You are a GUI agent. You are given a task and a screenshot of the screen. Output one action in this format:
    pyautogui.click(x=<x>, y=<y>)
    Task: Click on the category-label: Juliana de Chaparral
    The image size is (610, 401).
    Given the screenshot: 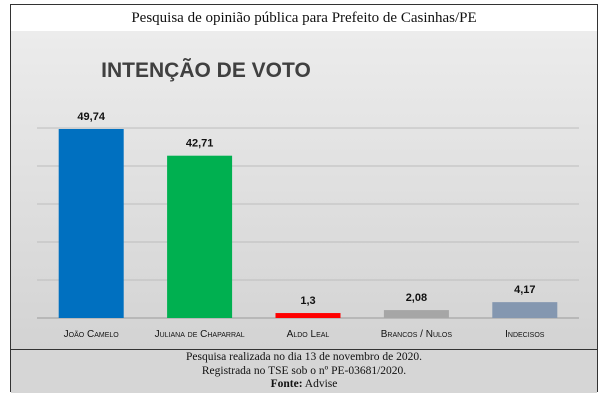 What is the action you would take?
    pyautogui.click(x=200, y=334)
    